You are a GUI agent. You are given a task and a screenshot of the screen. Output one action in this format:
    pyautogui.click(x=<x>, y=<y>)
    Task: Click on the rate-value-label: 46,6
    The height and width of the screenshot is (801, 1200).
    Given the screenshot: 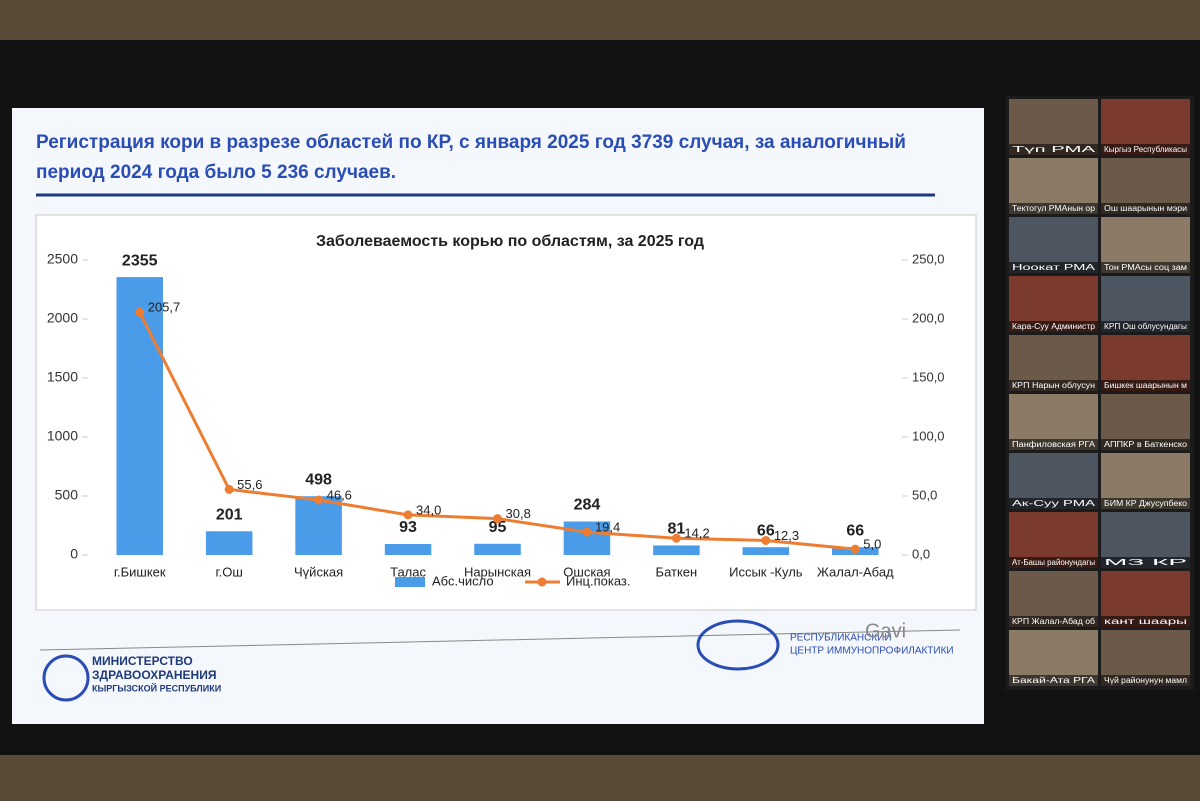 What is the action you would take?
    pyautogui.click(x=339, y=494)
    